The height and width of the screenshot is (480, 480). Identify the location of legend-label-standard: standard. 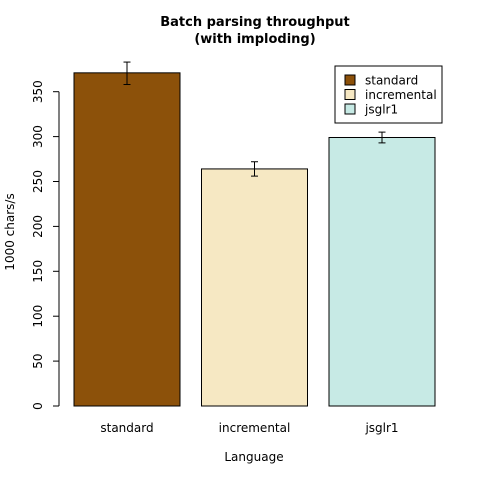
(391, 81).